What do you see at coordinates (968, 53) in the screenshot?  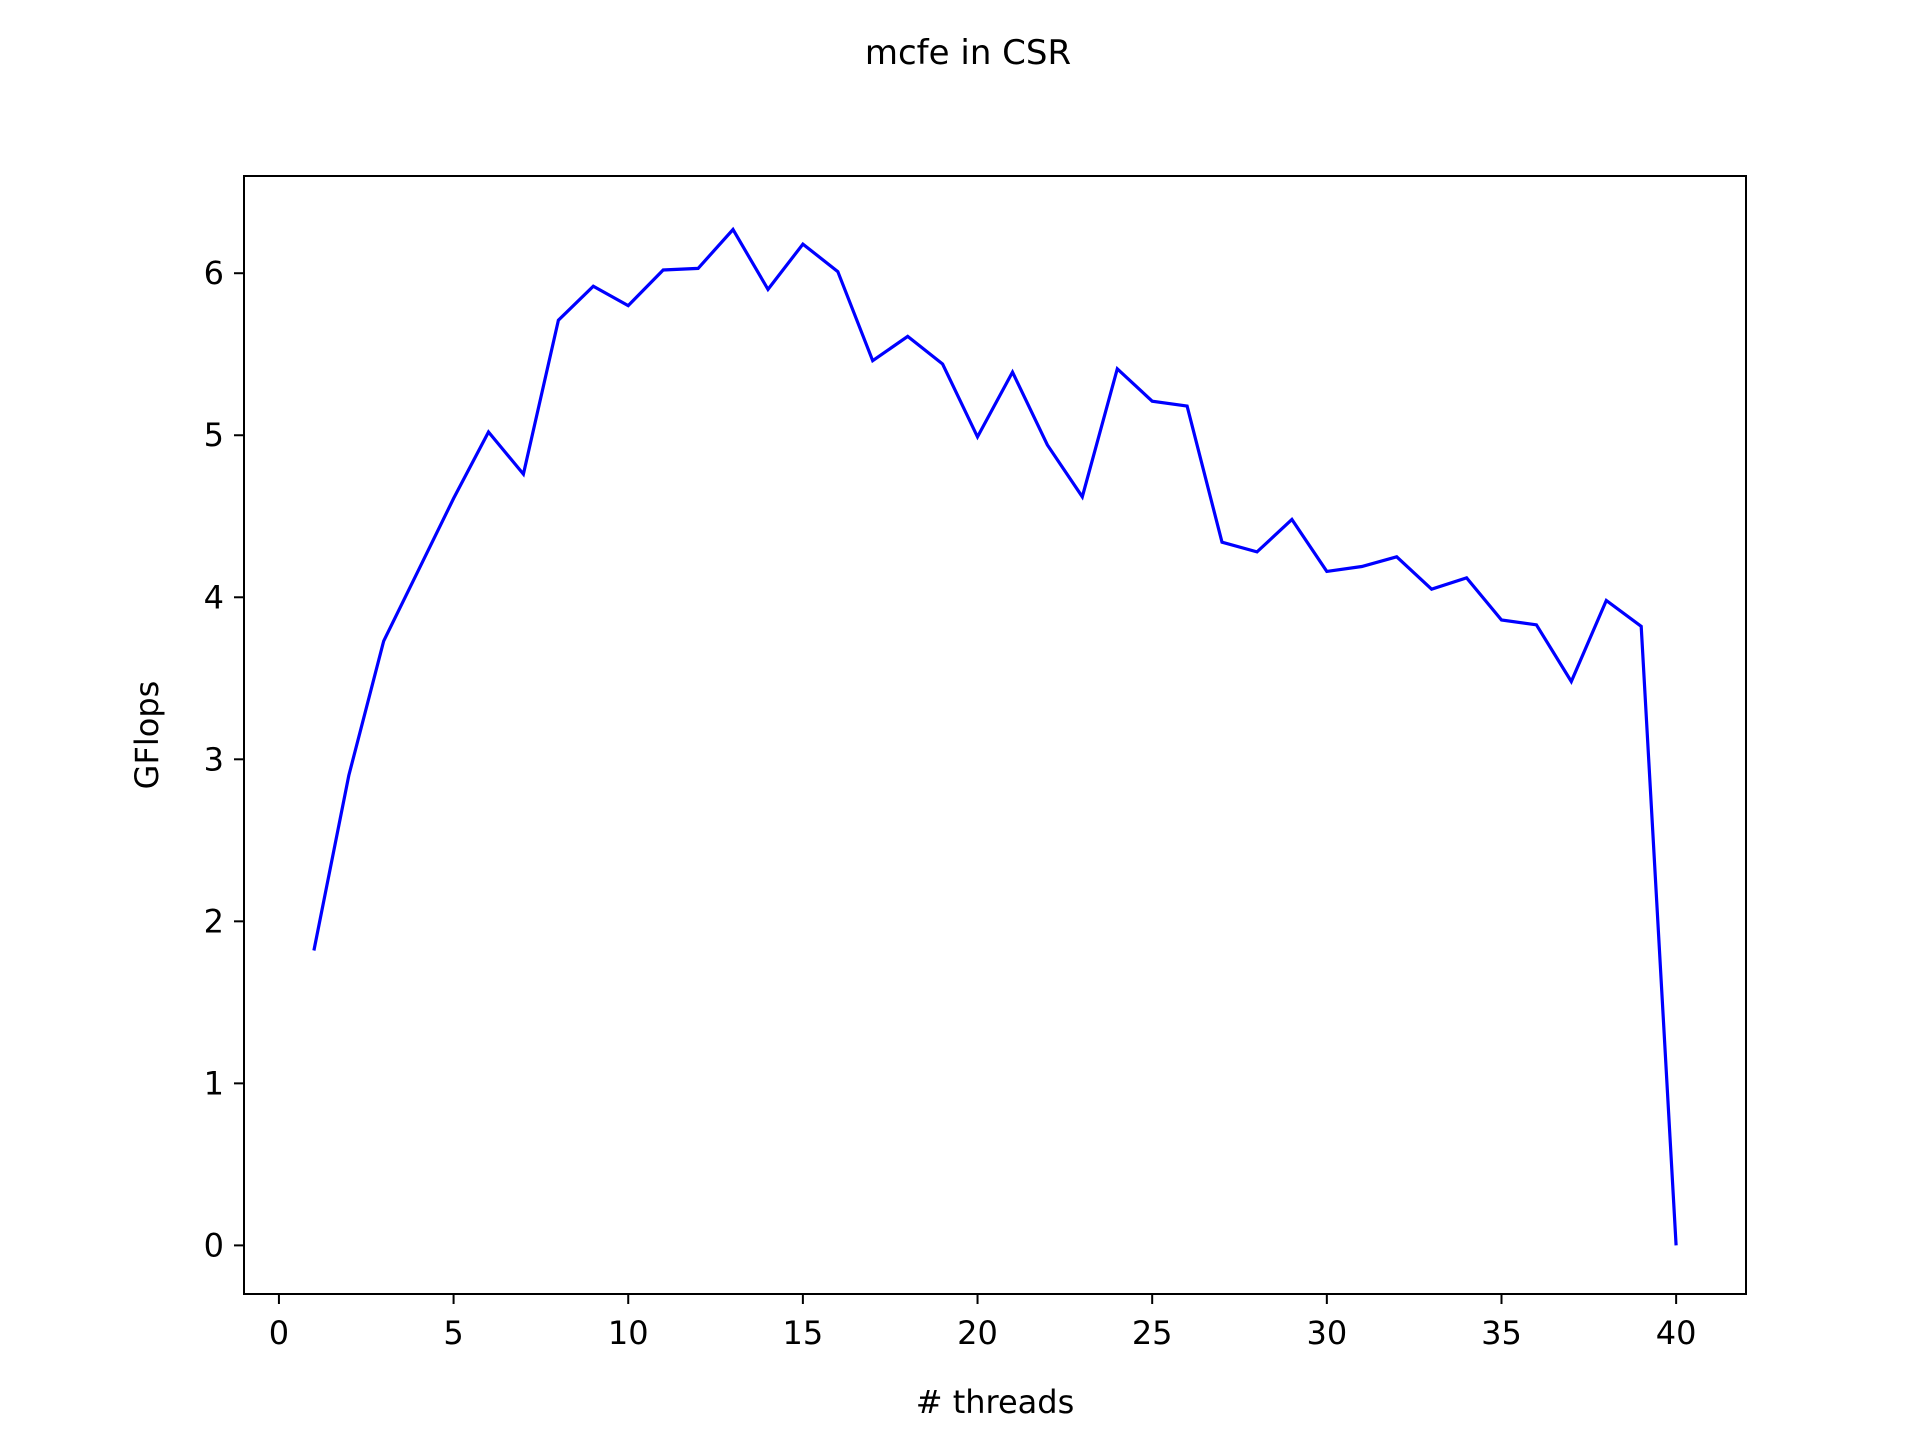 I see `chart-title: mcfe in CSR` at bounding box center [968, 53].